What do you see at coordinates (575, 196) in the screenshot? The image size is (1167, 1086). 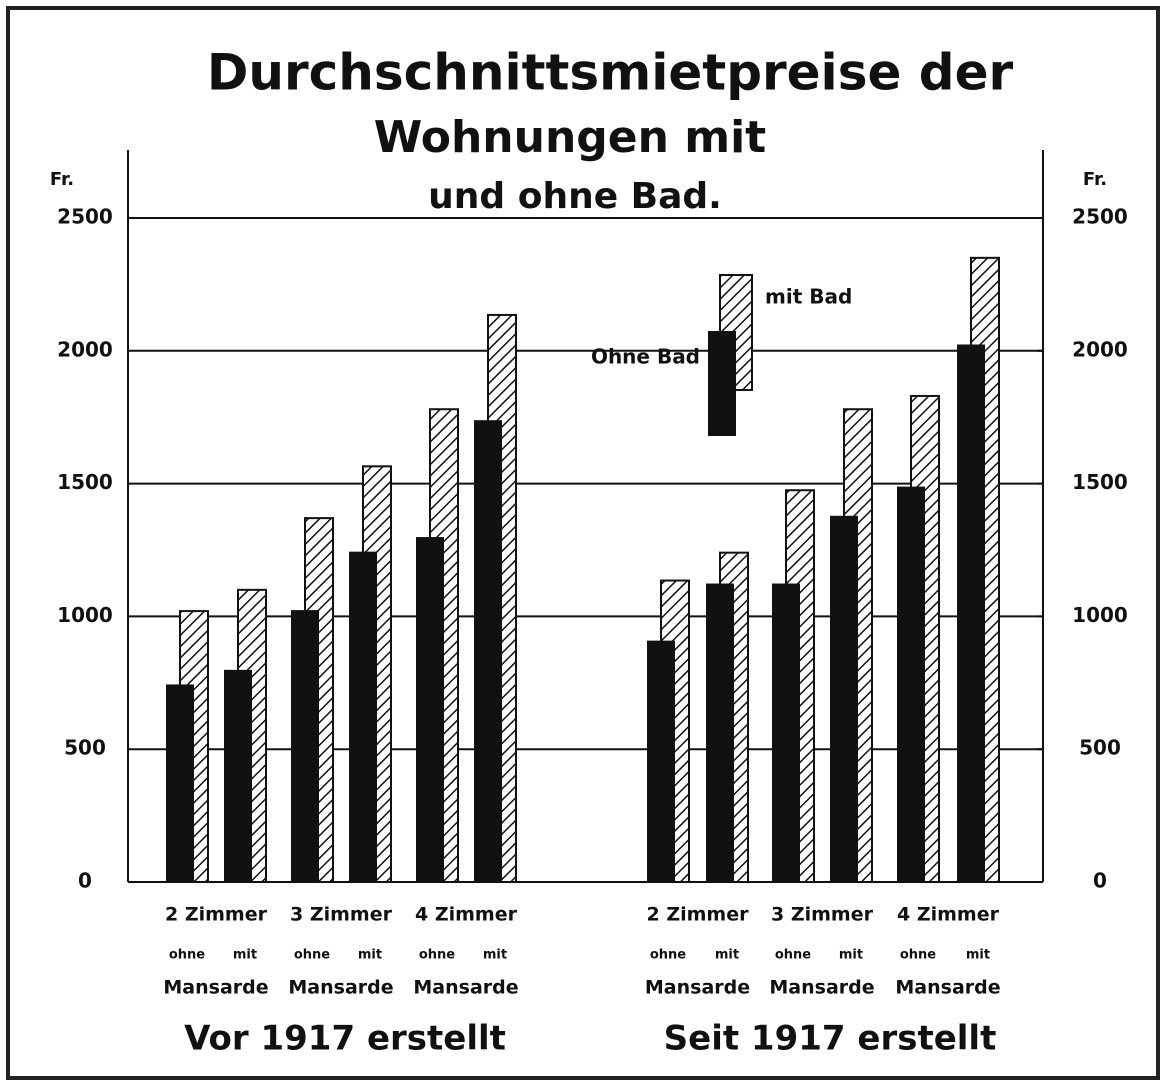 I see `chart-title: und ohne Bad.` at bounding box center [575, 196].